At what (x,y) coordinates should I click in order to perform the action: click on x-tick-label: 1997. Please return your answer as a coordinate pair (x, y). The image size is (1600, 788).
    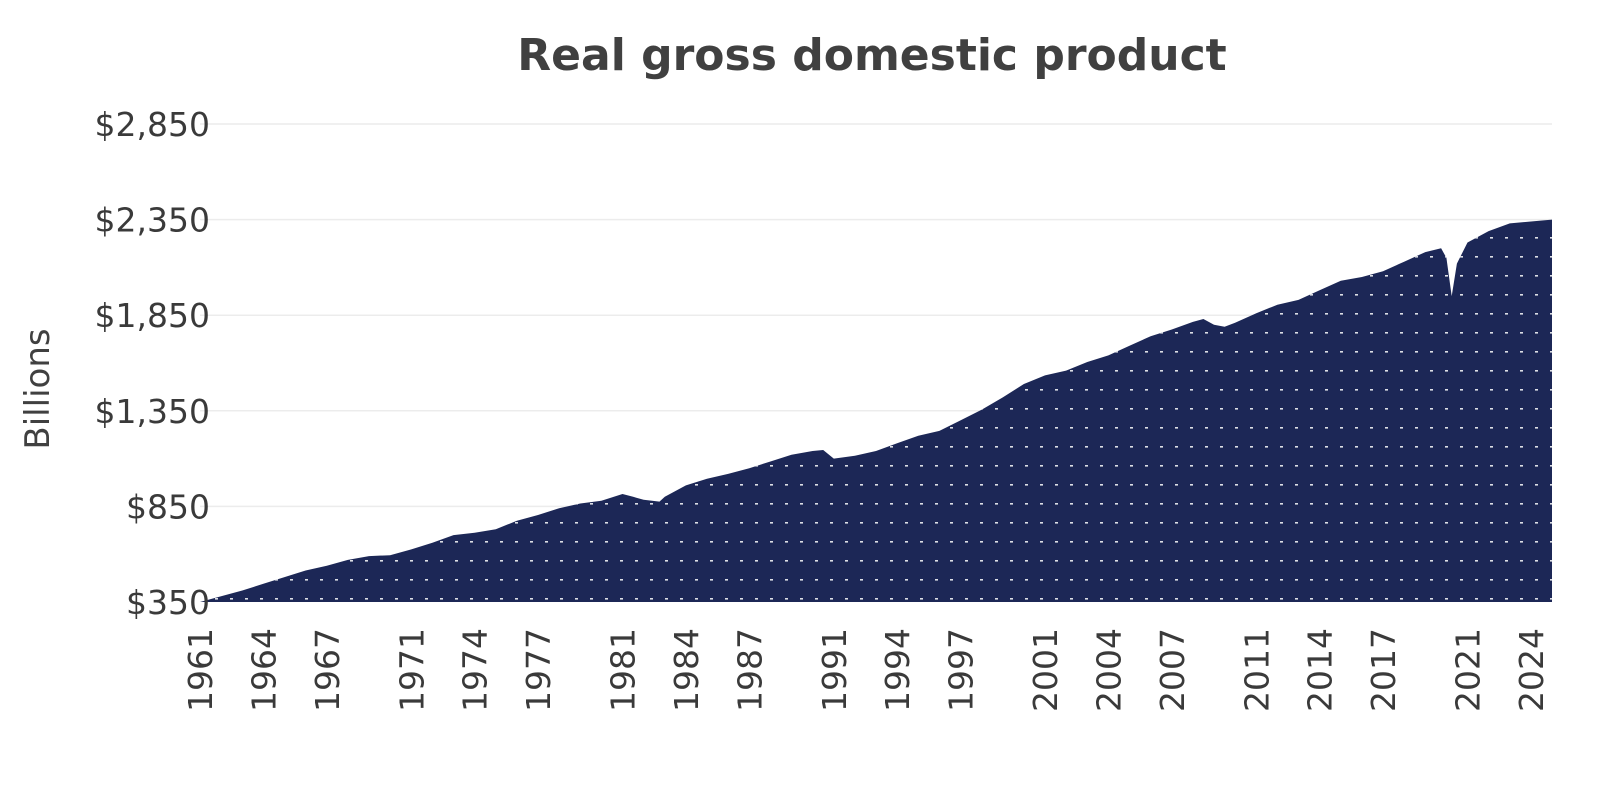
    Looking at the image, I should click on (961, 670).